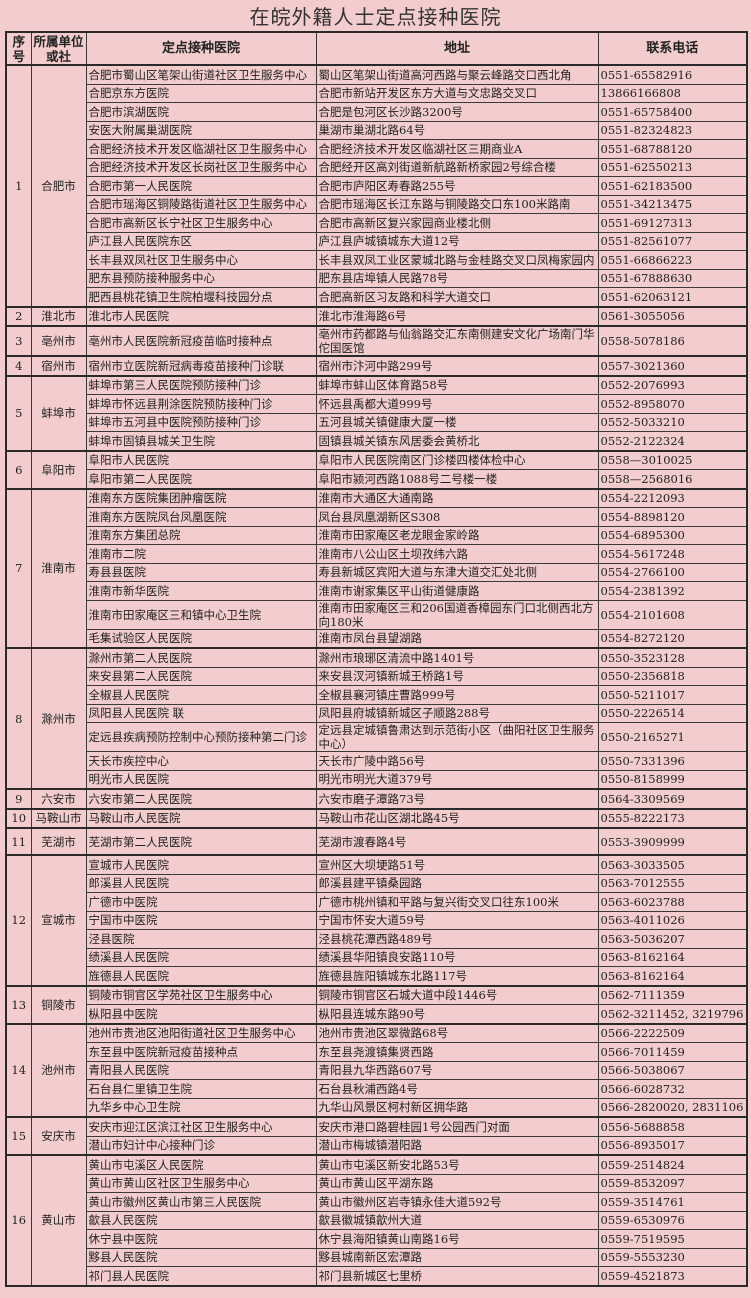 This screenshot has height=1298, width=751. Describe the element at coordinates (18, 1004) in the screenshot. I see `group-seq: 13` at that location.